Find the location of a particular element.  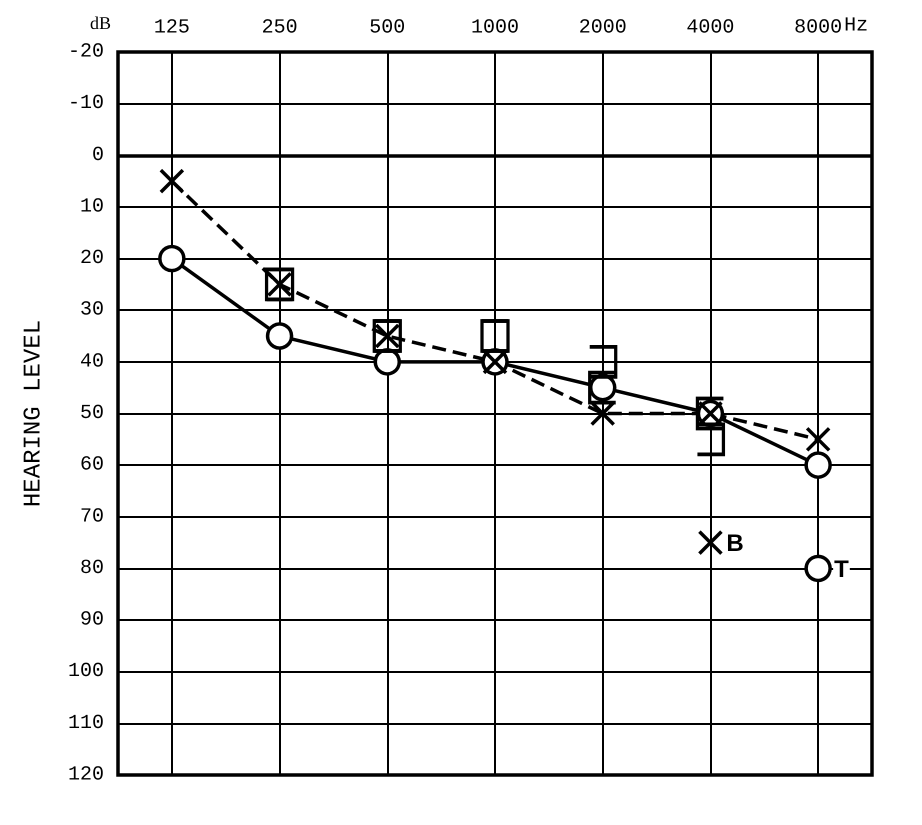

x-tick-label: 4000 is located at coordinates (710, 28).